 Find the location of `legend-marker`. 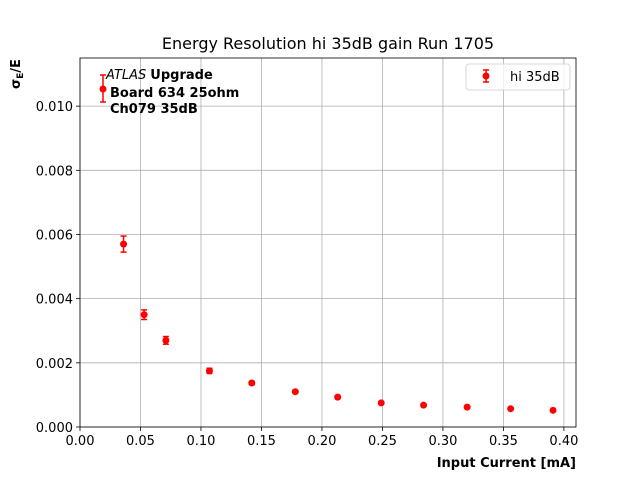

legend-marker is located at coordinates (486, 76).